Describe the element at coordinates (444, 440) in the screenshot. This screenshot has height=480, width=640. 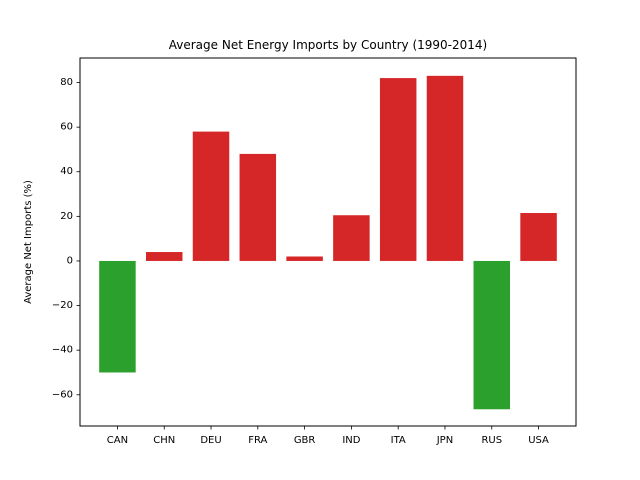
I see `x-tick-label-jpn: JPN` at that location.